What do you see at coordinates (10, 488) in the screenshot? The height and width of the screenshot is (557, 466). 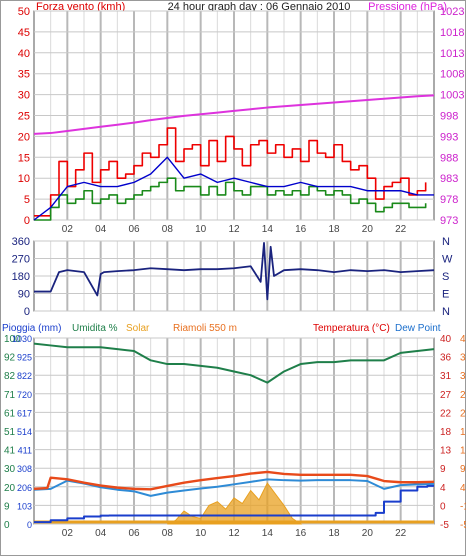 I see `humidity-y-tick-label: 20` at bounding box center [10, 488].